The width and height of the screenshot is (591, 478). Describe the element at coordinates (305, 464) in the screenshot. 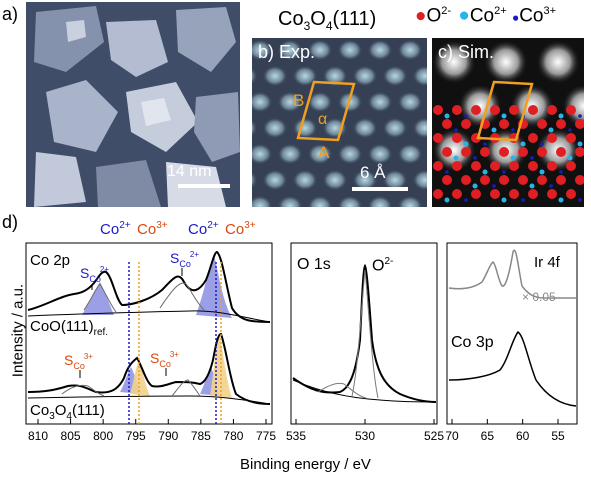

I see `x-axis-label: Binding energy / eV` at that location.